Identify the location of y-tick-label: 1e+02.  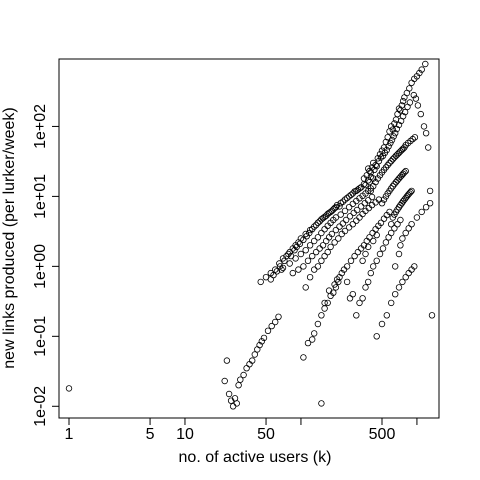
(40, 126).